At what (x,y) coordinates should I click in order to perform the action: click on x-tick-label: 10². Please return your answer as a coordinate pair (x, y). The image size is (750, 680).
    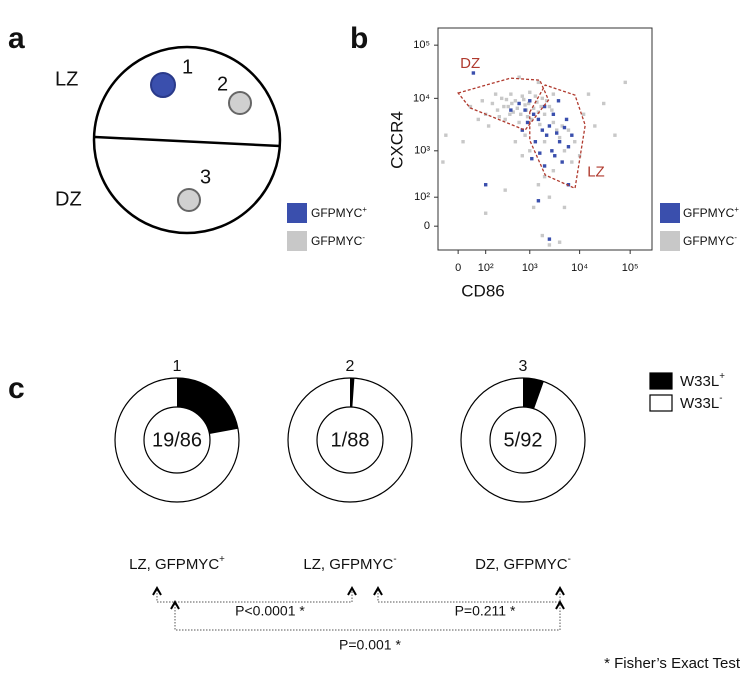
    Looking at the image, I should click on (486, 268).